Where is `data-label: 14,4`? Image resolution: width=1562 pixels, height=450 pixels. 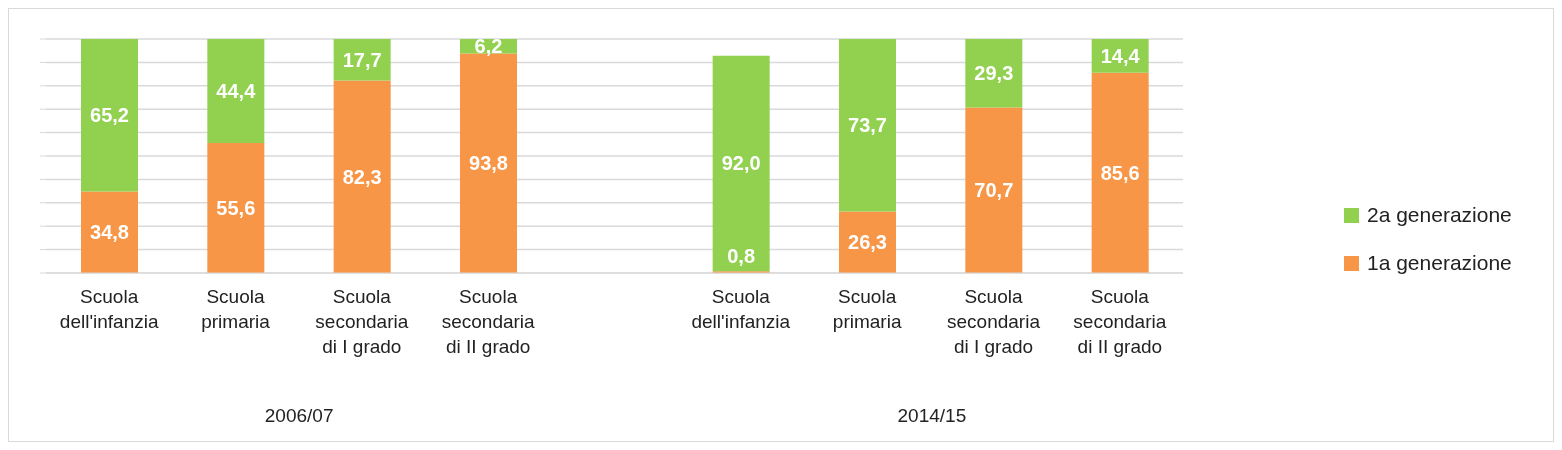 data-label: 14,4 is located at coordinates (1120, 55).